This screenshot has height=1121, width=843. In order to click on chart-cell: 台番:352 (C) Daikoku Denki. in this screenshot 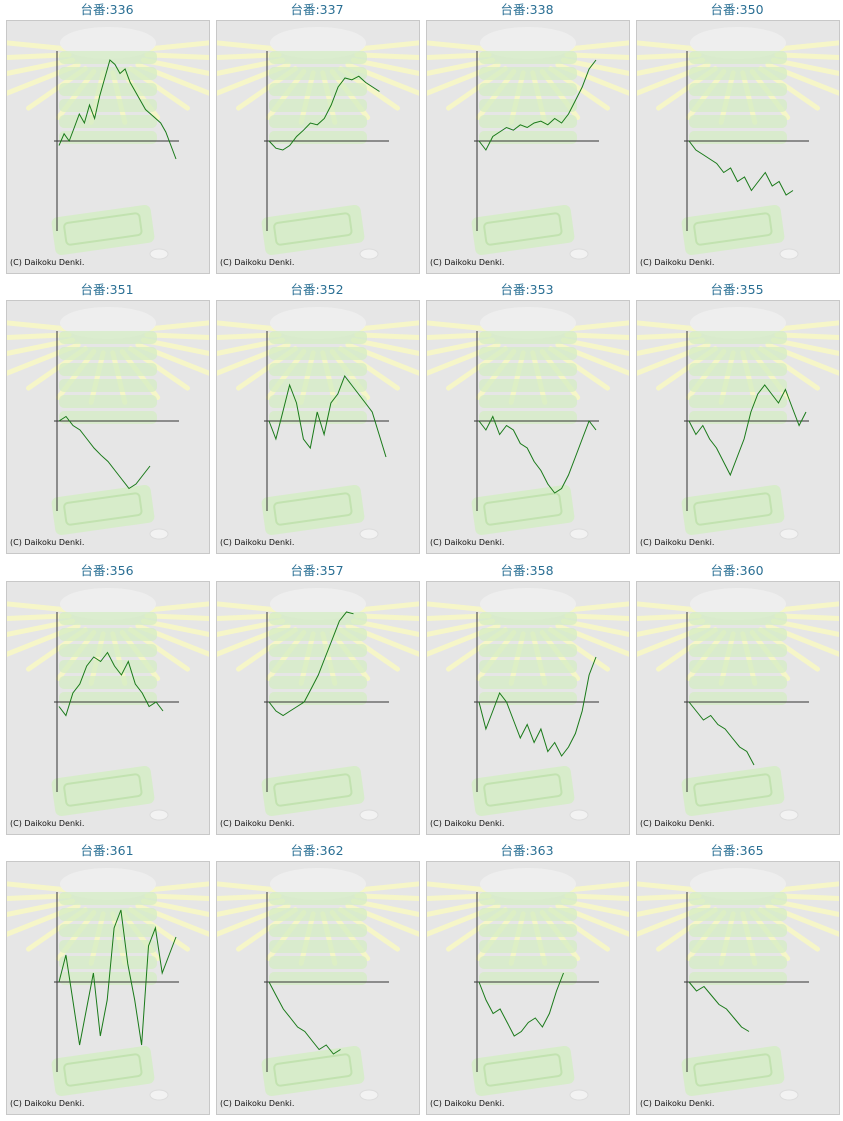, I will do `click(317, 420)`.